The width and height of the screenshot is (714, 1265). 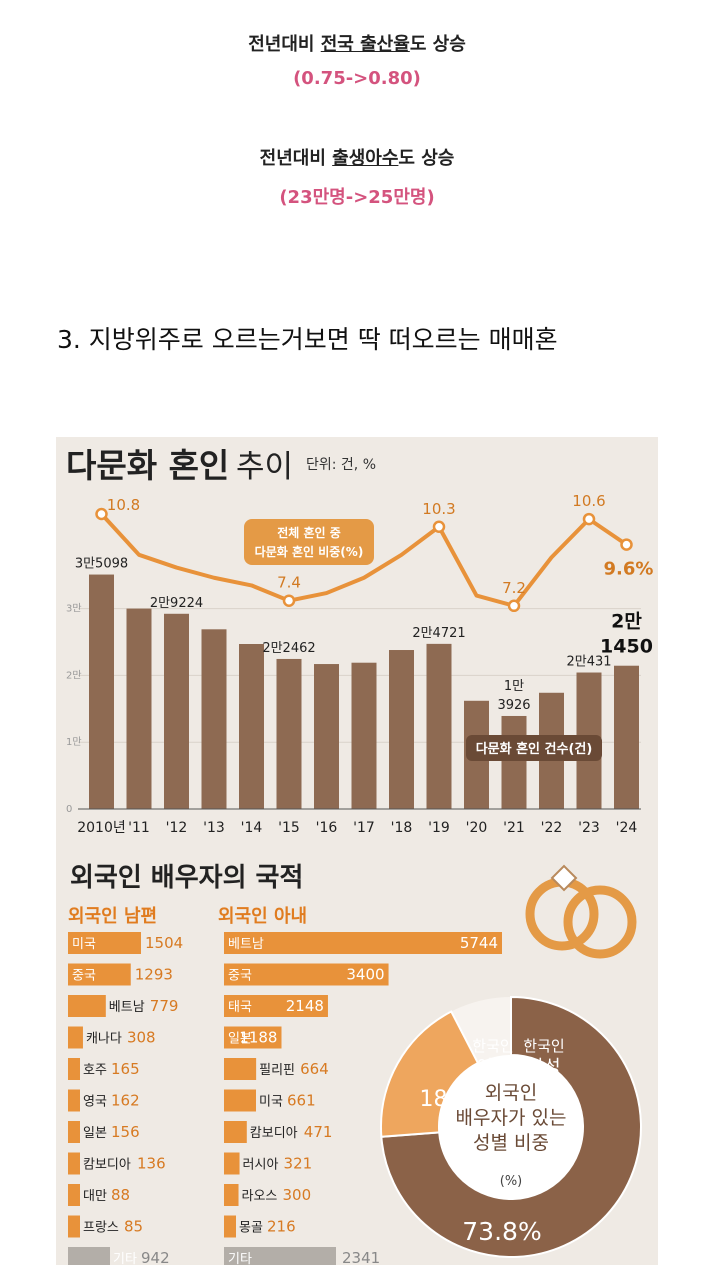 What do you see at coordinates (357, 197) in the screenshot?
I see `births-change: (23만명->25만명)` at bounding box center [357, 197].